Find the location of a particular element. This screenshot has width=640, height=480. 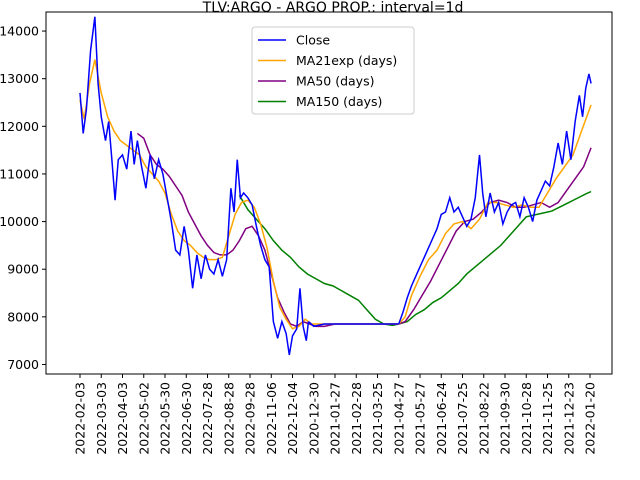

y-tick-label: 10000 is located at coordinates (19, 221).